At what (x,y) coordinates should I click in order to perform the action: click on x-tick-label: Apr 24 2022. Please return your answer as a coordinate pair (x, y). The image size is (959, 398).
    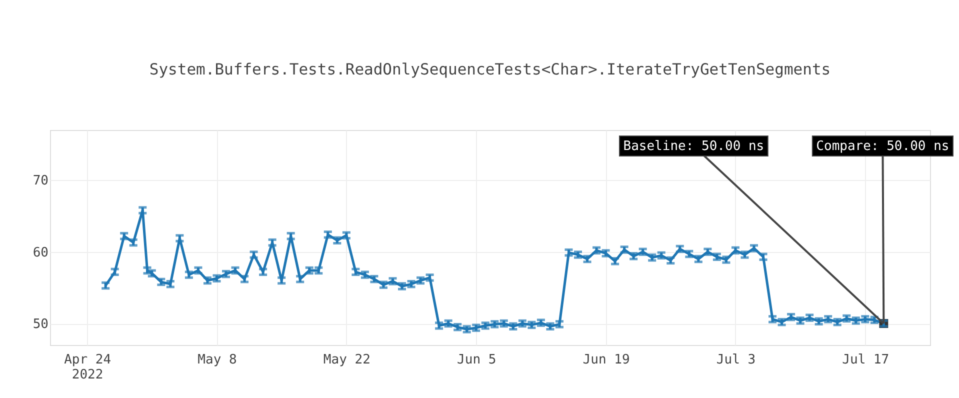
    Looking at the image, I should click on (88, 367).